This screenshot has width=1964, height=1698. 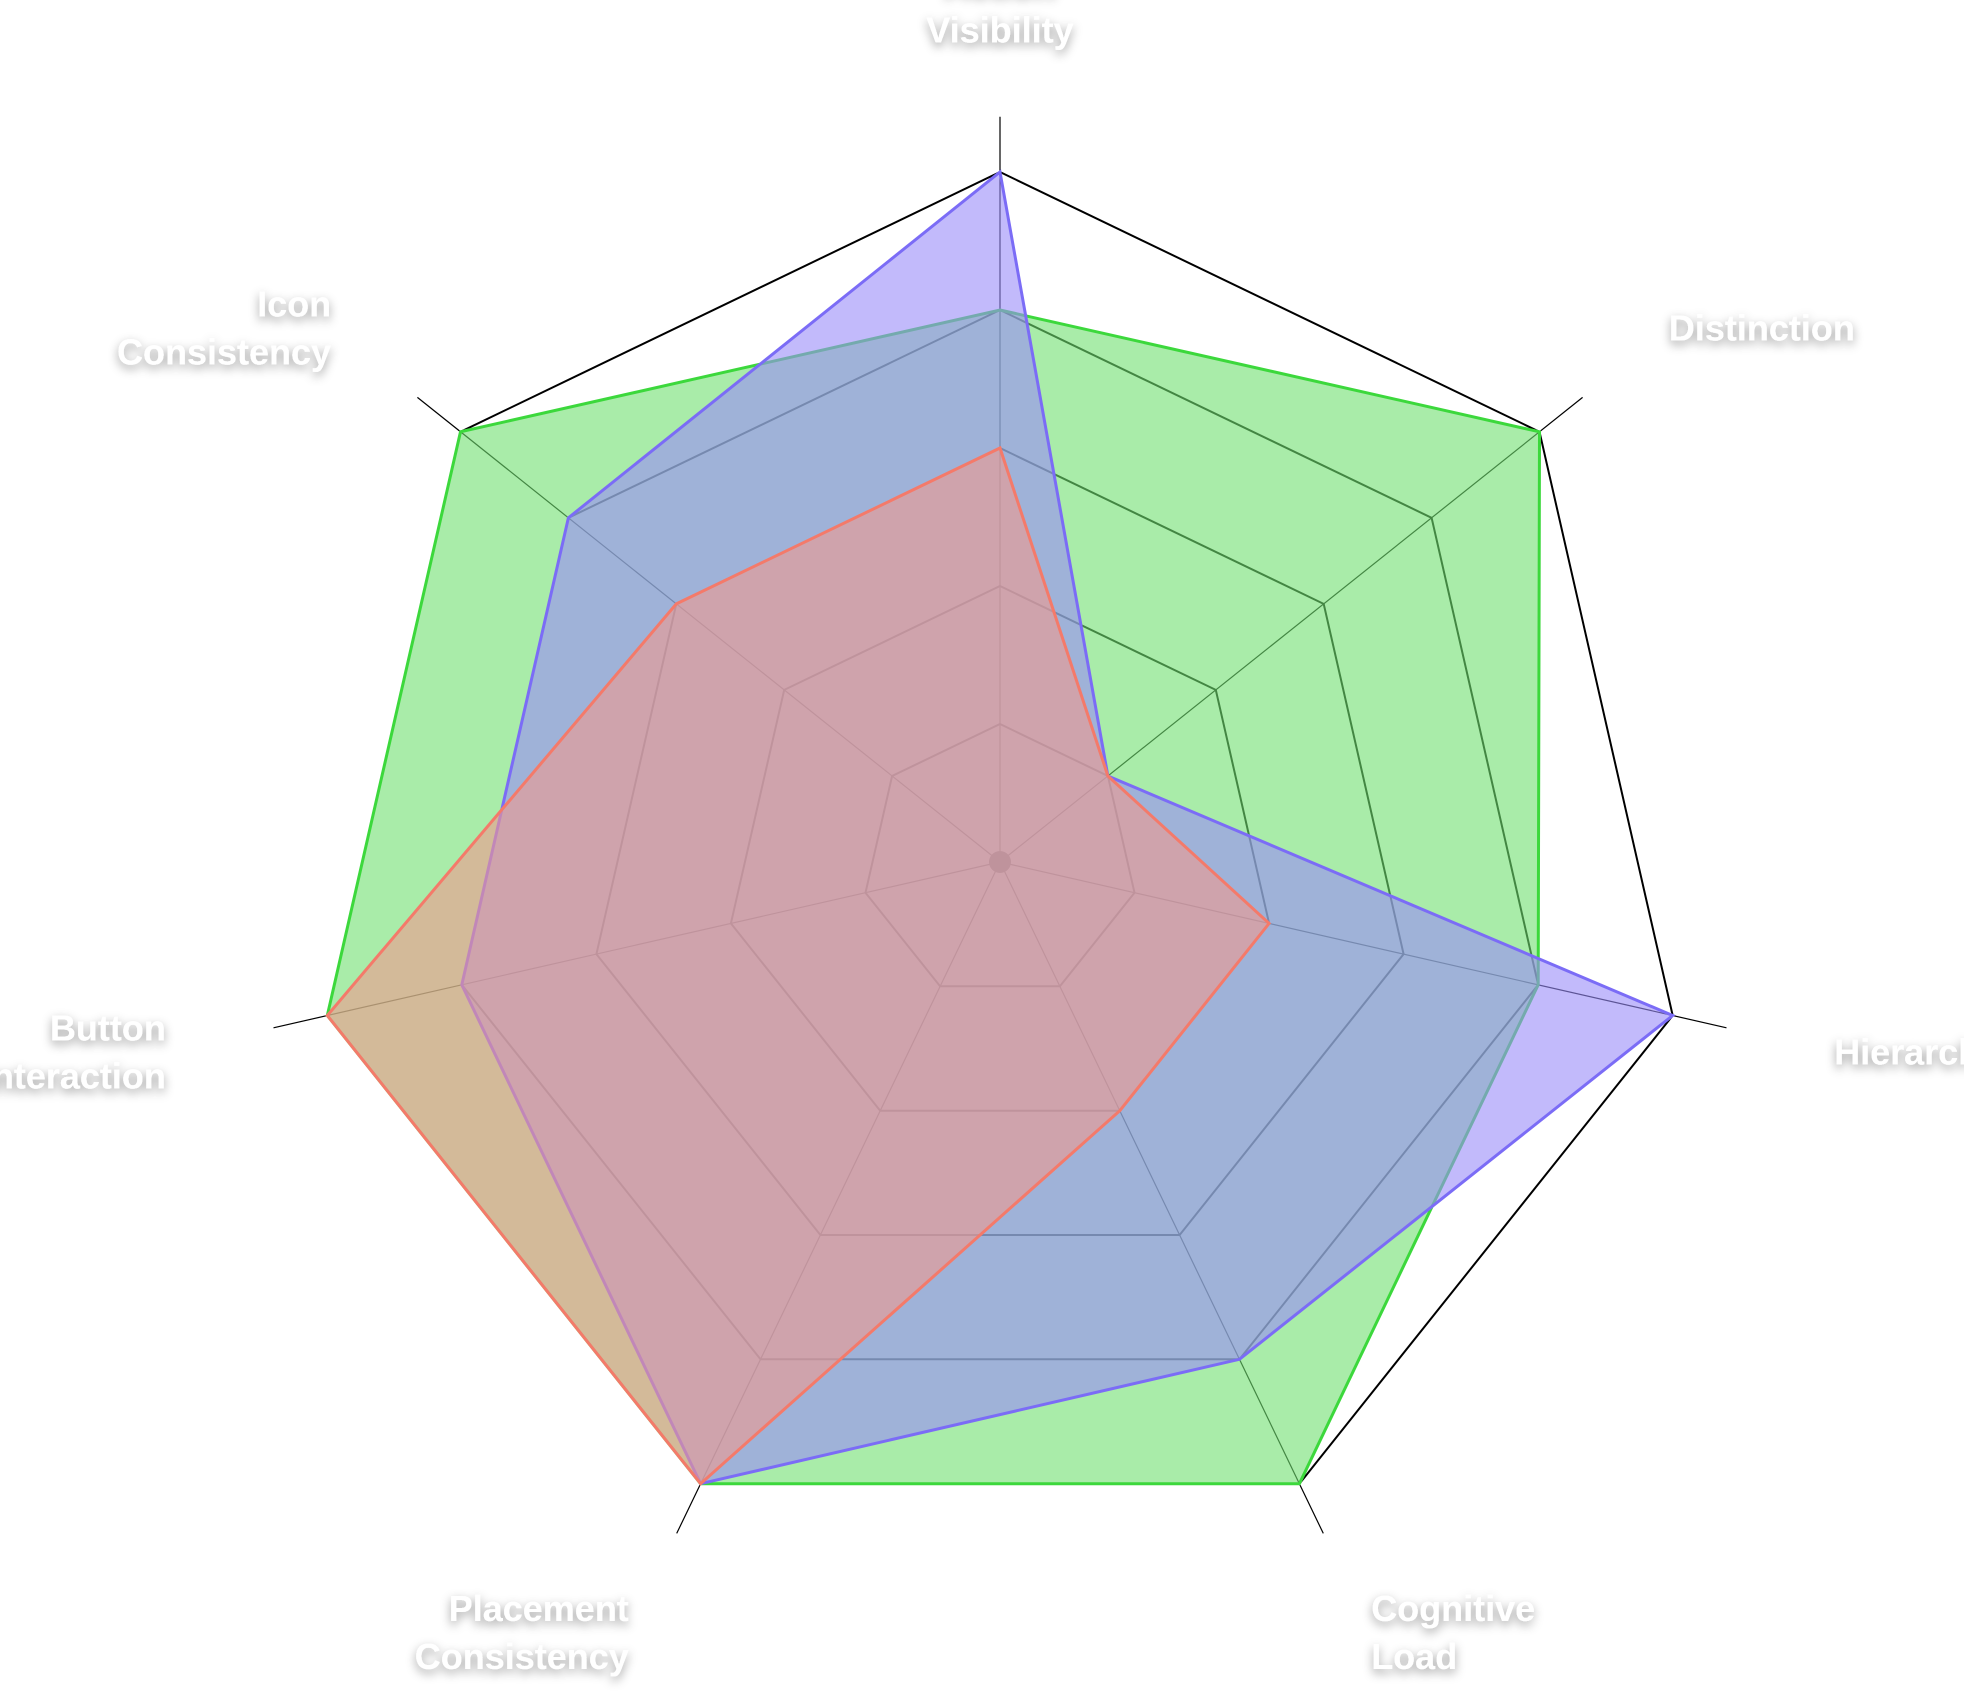 What do you see at coordinates (1453, 1632) in the screenshot?
I see `axis-label-4: Cognitive Load` at bounding box center [1453, 1632].